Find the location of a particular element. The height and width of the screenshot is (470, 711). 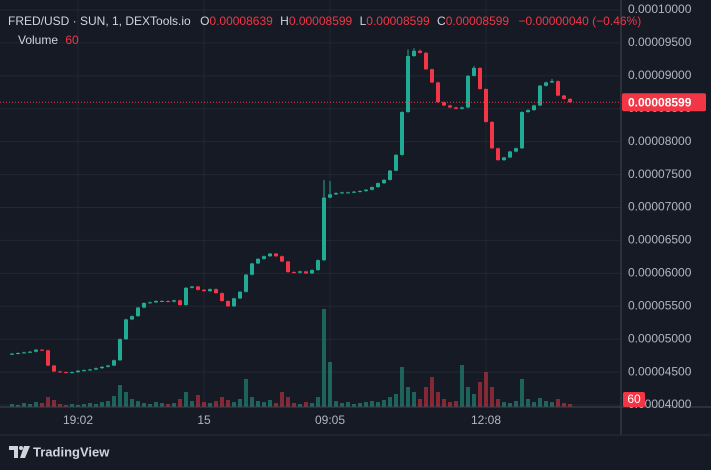

volume-legend: Volume 60 is located at coordinates (48, 40).